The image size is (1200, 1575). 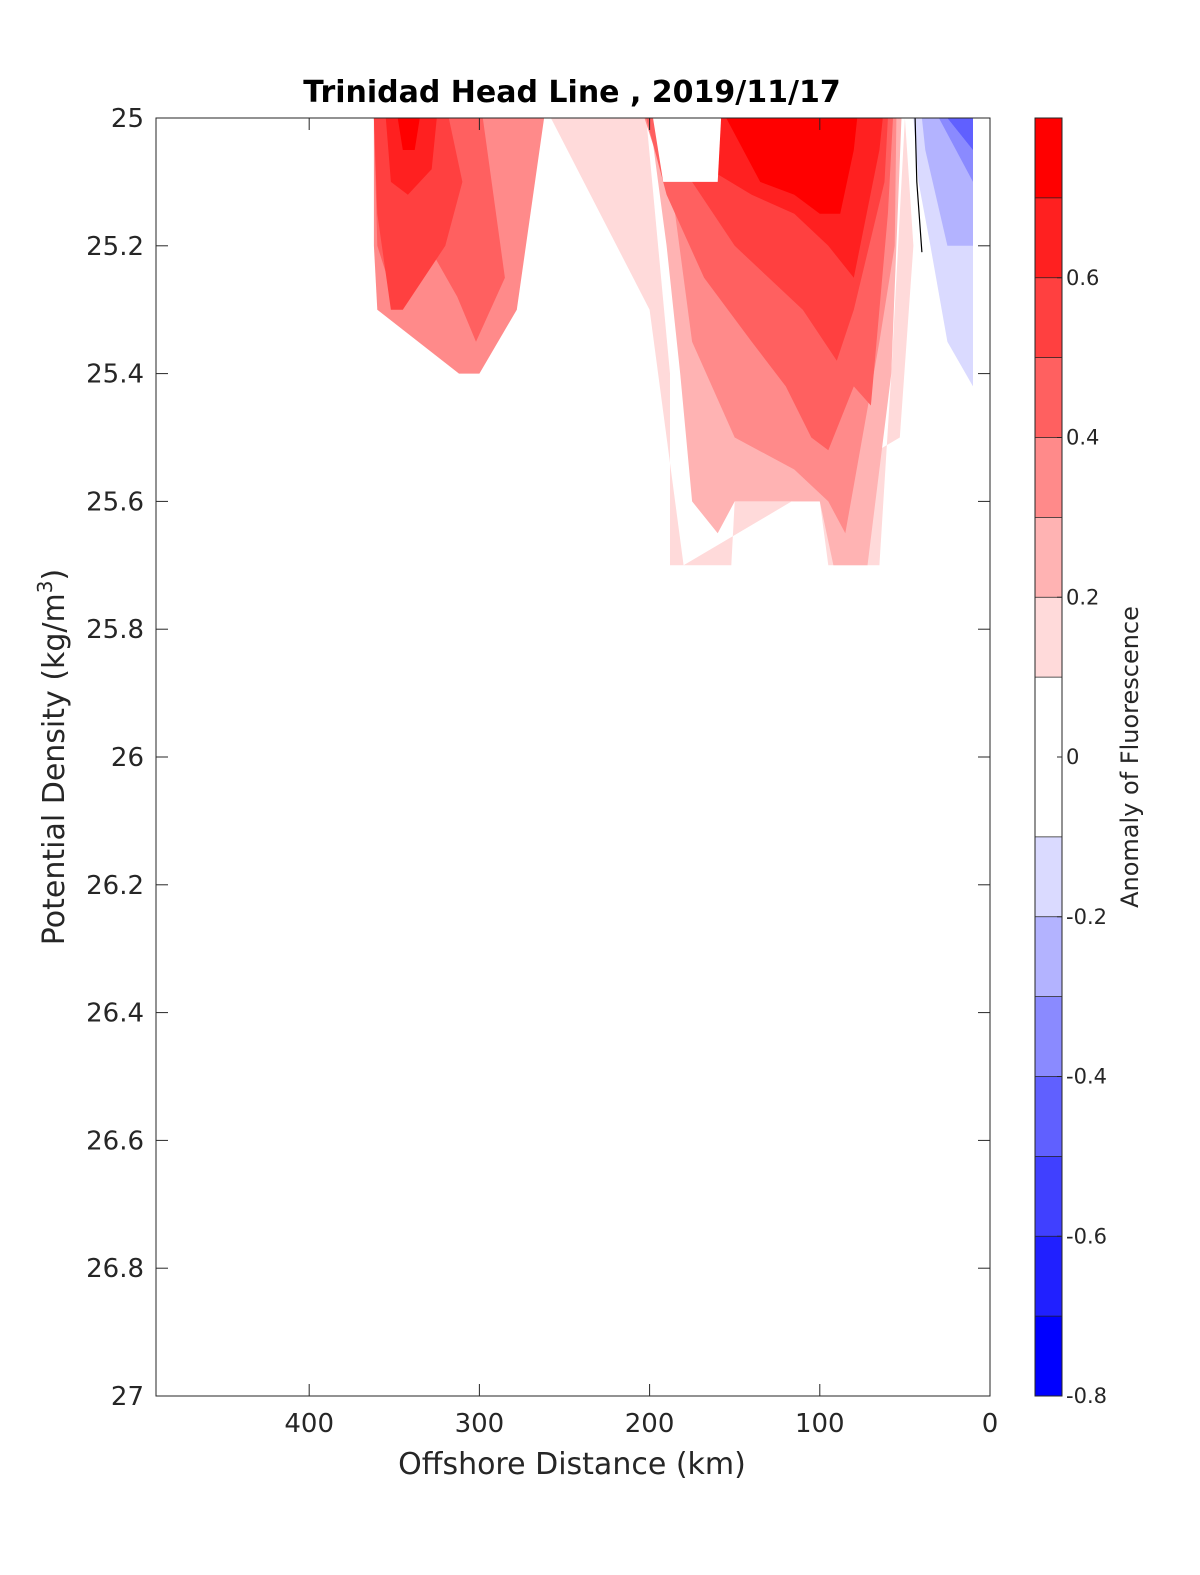 What do you see at coordinates (1048, 757) in the screenshot?
I see `colorbar` at bounding box center [1048, 757].